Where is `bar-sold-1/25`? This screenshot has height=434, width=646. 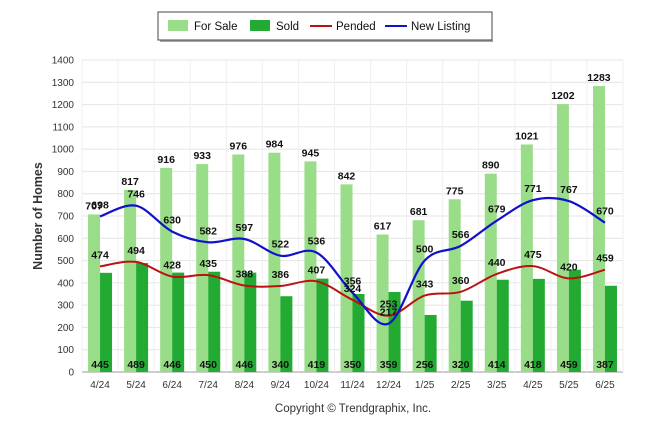
bar-sold-1/25 is located at coordinates (430, 343).